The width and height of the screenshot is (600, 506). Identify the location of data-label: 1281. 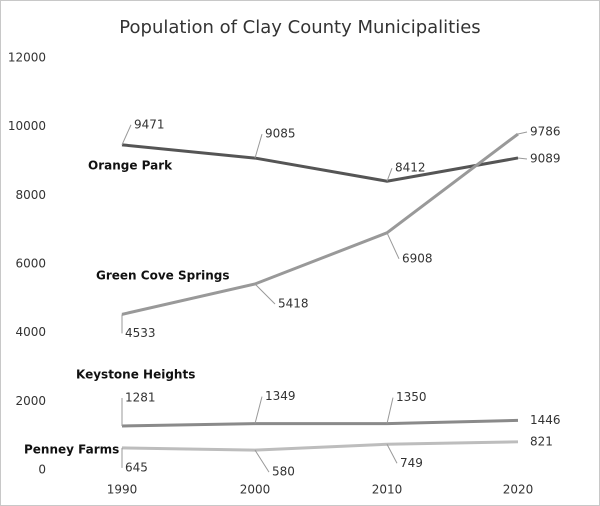
(140, 398).